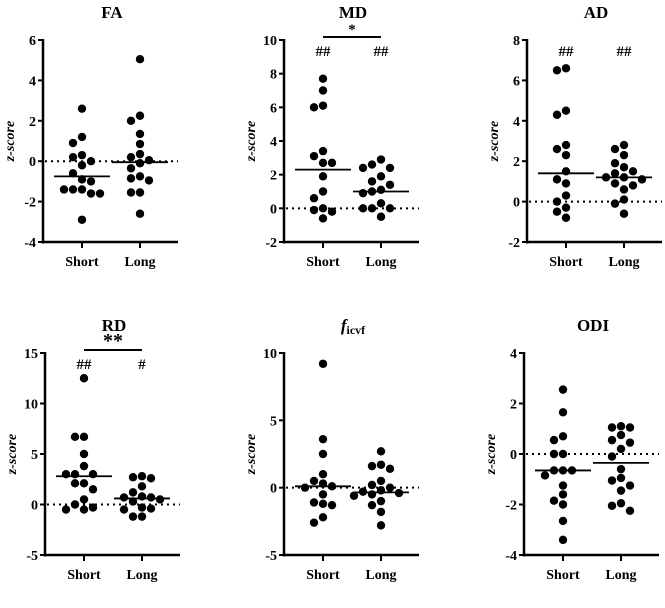  What do you see at coordinates (353, 326) in the screenshot?
I see `chart-title: ficvf` at bounding box center [353, 326].